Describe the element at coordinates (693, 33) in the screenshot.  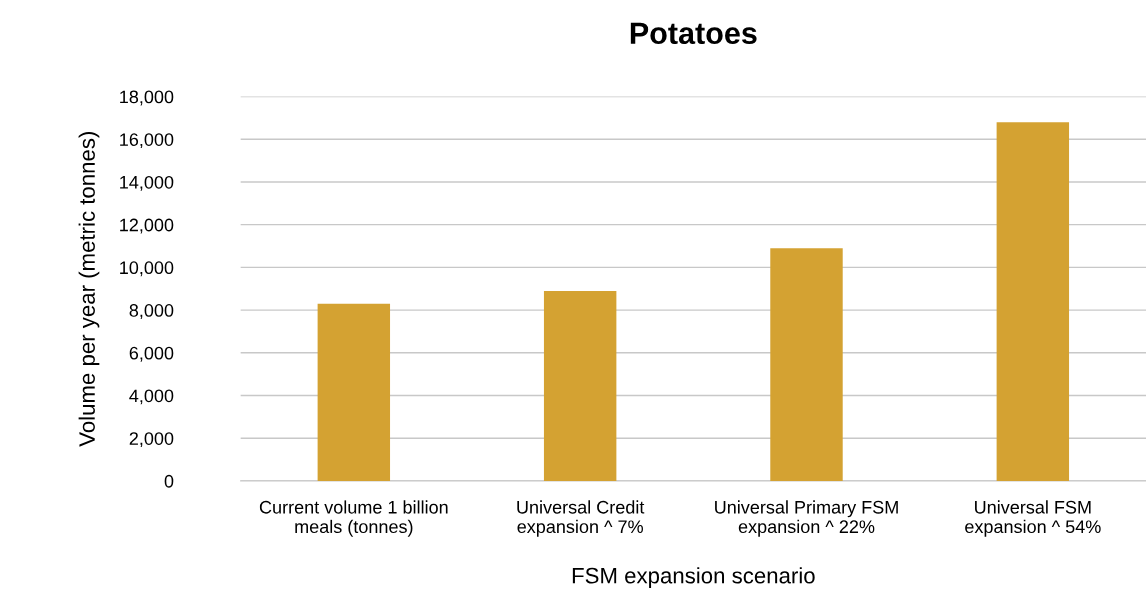
I see `chart-title: Potatoes` at that location.